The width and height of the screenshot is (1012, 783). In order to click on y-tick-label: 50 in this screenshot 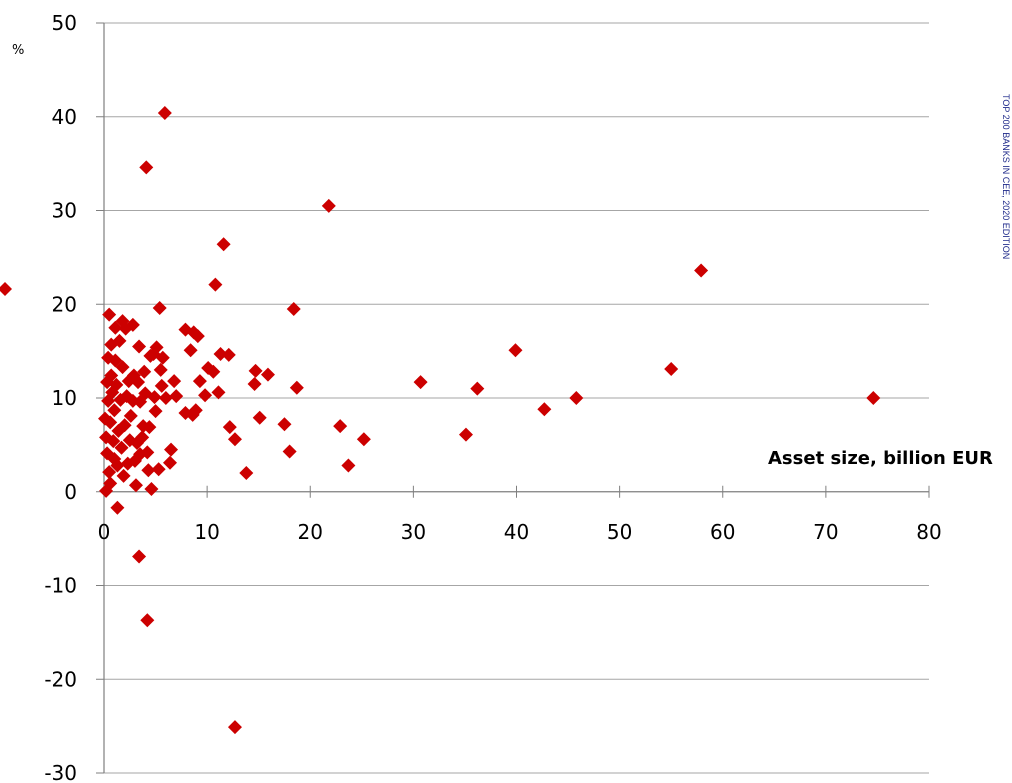, I will do `click(64, 23)`.